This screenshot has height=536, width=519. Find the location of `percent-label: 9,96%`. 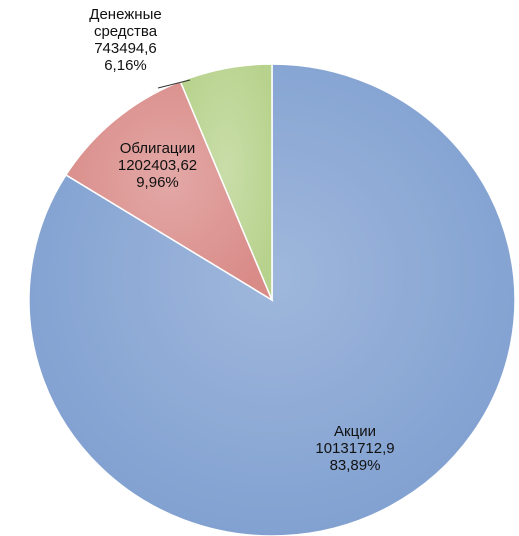

percent-label: 9,96% is located at coordinates (157, 182).